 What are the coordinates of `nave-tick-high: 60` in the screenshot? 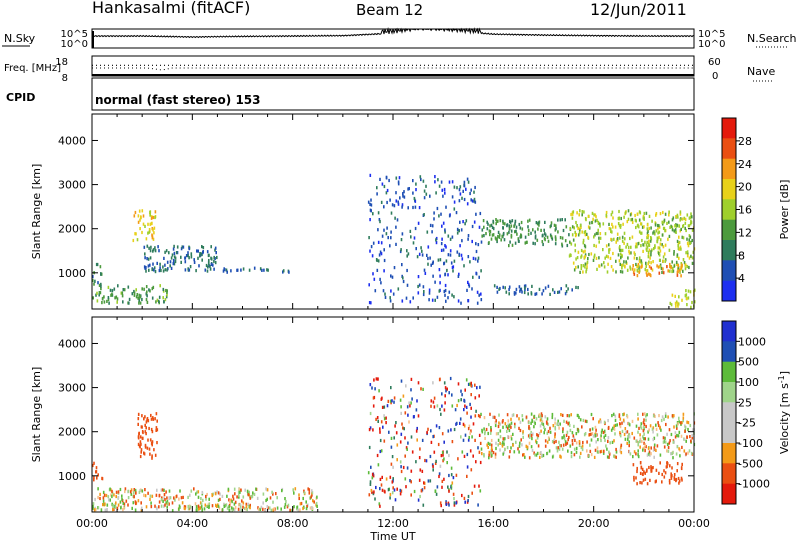 It's located at (714, 62).